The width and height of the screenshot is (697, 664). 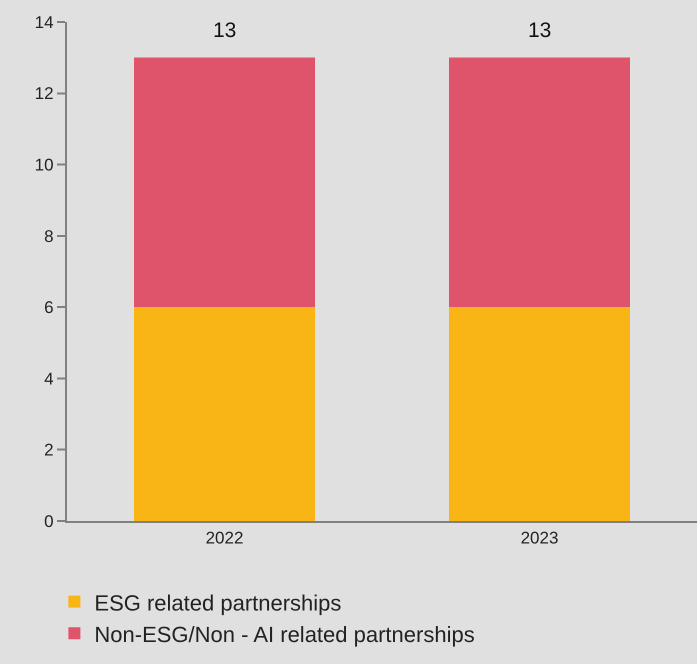 What do you see at coordinates (44, 94) in the screenshot?
I see `y-tick-label: 12` at bounding box center [44, 94].